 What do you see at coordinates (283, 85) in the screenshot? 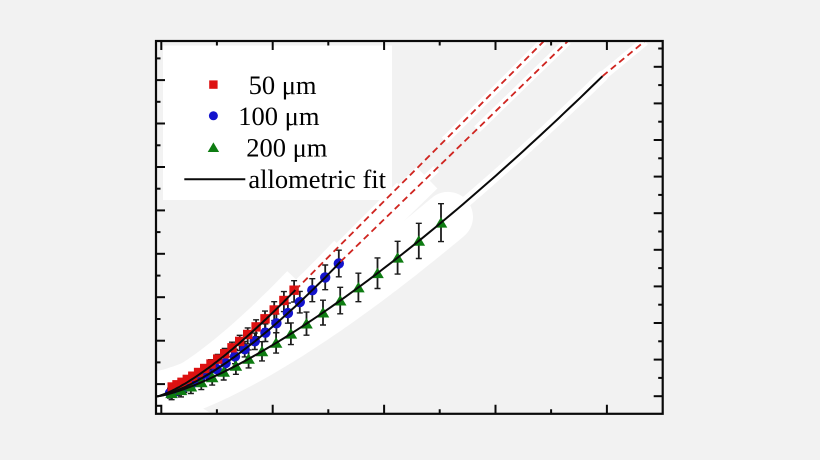
I see `svg-text: 50 μm` at bounding box center [283, 85].